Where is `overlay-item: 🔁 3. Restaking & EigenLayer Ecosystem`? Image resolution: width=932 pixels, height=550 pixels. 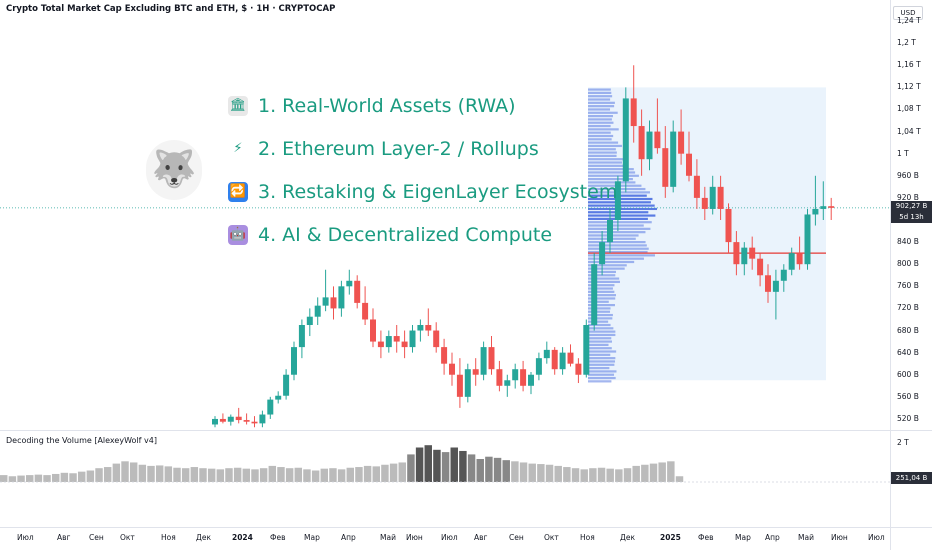 overlay-item: 🔁 3. Restaking & EigenLayer Ecosystem is located at coordinates (422, 191).